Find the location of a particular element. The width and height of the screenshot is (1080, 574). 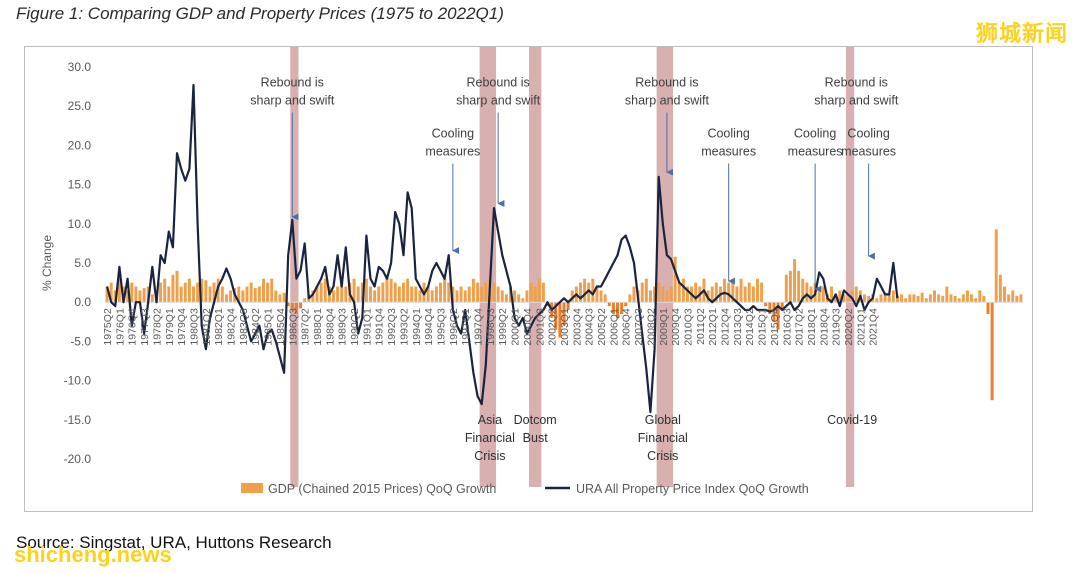

event-label: Covid-19 is located at coordinates (852, 420).